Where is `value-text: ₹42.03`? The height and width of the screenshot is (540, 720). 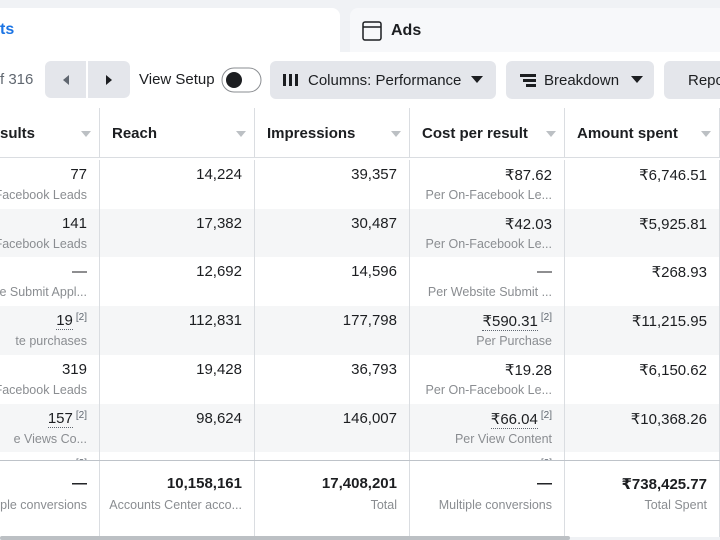 value-text: ₹42.03 is located at coordinates (528, 224).